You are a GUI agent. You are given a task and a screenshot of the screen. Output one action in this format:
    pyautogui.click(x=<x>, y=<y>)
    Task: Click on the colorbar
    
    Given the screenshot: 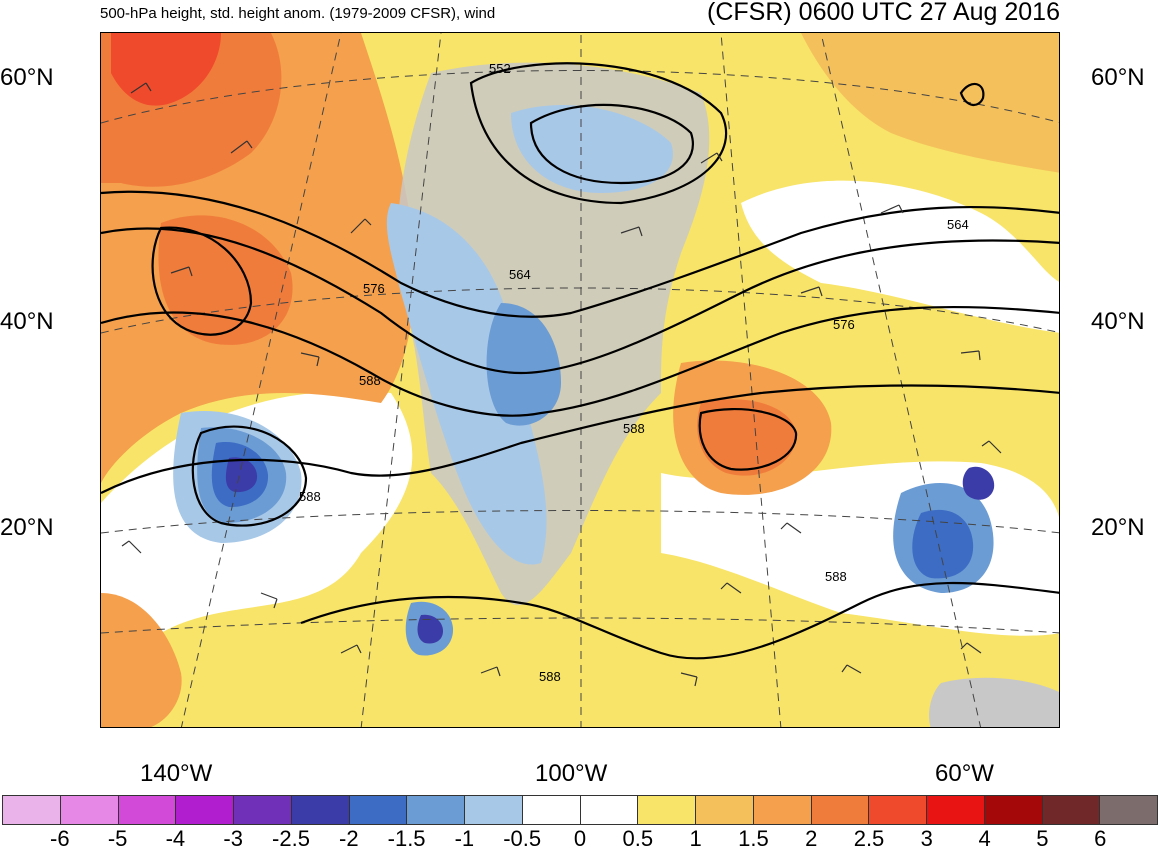 What is the action you would take?
    pyautogui.click(x=580, y=810)
    